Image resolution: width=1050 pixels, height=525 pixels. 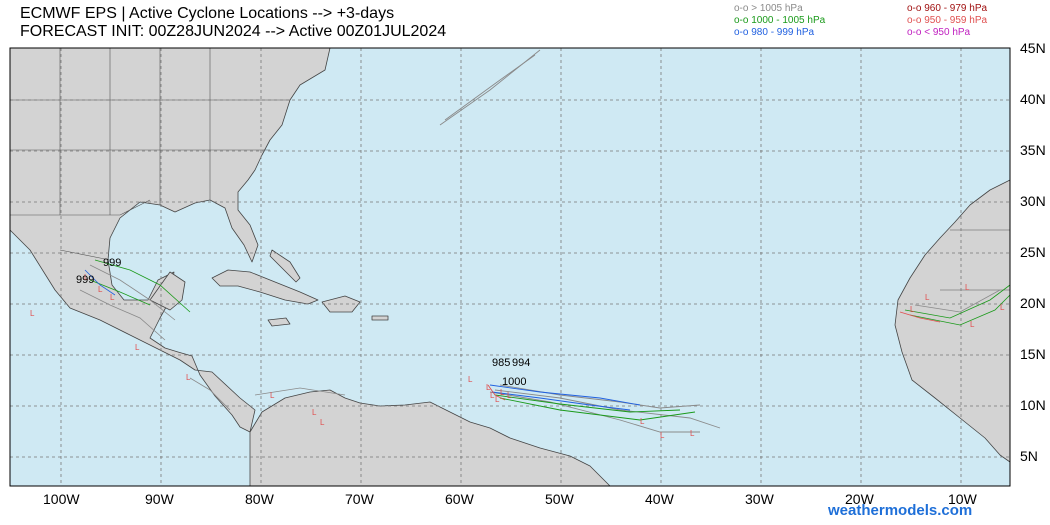 What do you see at coordinates (359, 499) in the screenshot?
I see `lon-label: 70W` at bounding box center [359, 499].